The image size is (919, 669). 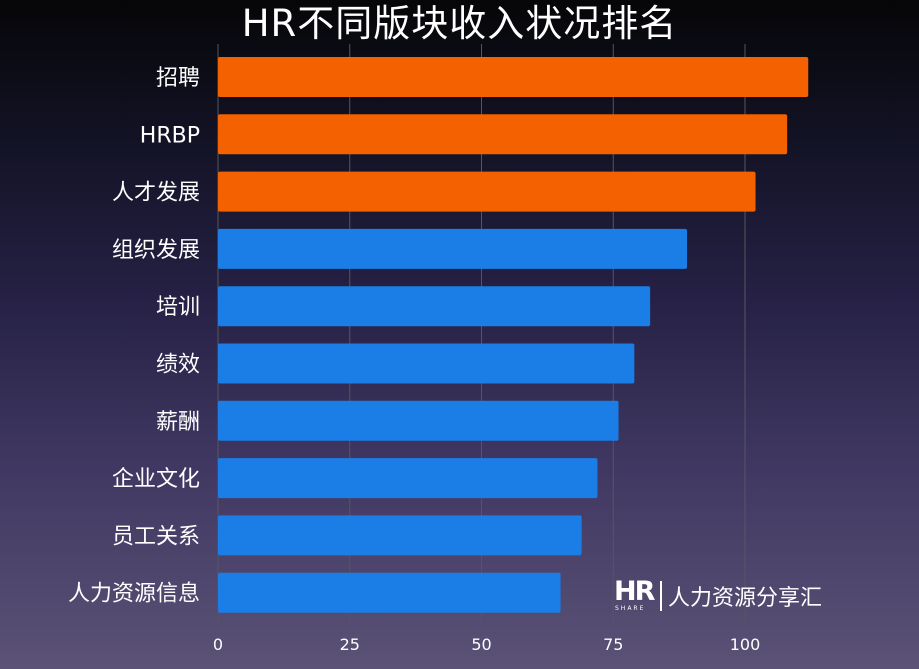 What do you see at coordinates (661, 596) in the screenshot?
I see `watermark-divider` at bounding box center [661, 596].